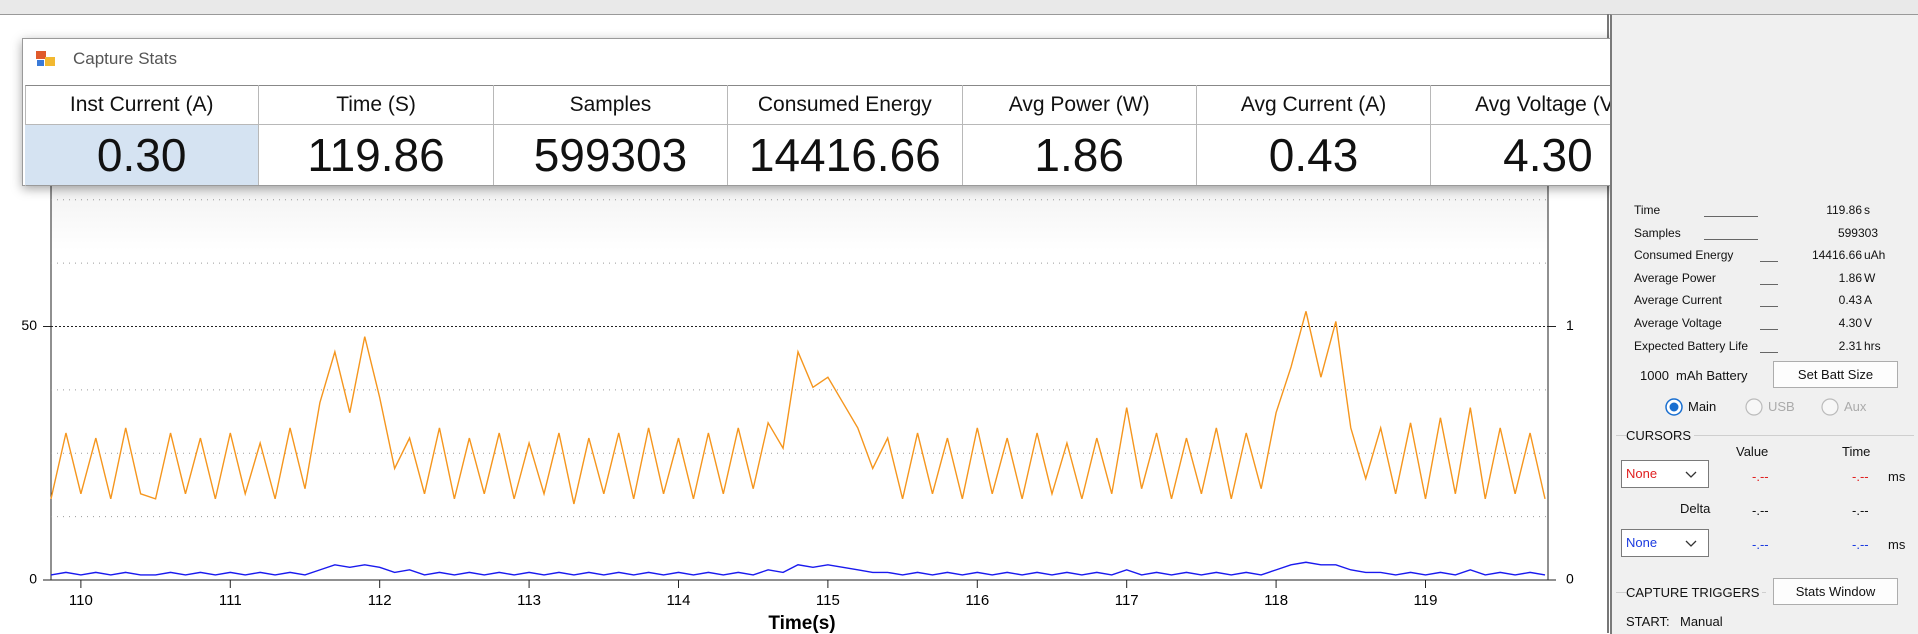 The image size is (1918, 634). Describe the element at coordinates (81, 600) in the screenshot. I see `x-tick-label: 110` at that location.